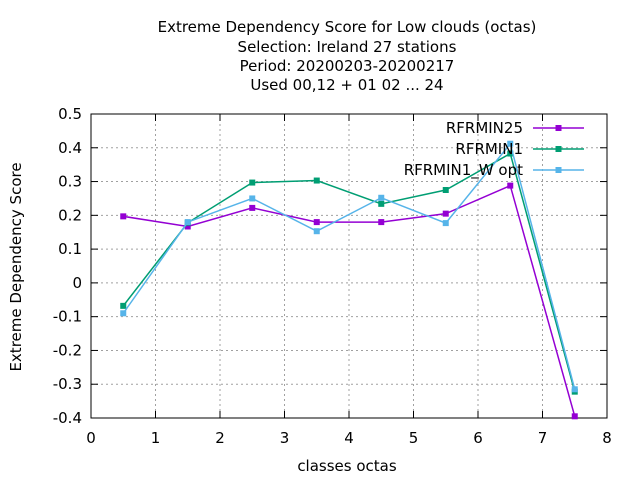  I want to click on legend: RFRMIN25 RFRMIN1 RFRMIN1_W opt, so click(494, 149).